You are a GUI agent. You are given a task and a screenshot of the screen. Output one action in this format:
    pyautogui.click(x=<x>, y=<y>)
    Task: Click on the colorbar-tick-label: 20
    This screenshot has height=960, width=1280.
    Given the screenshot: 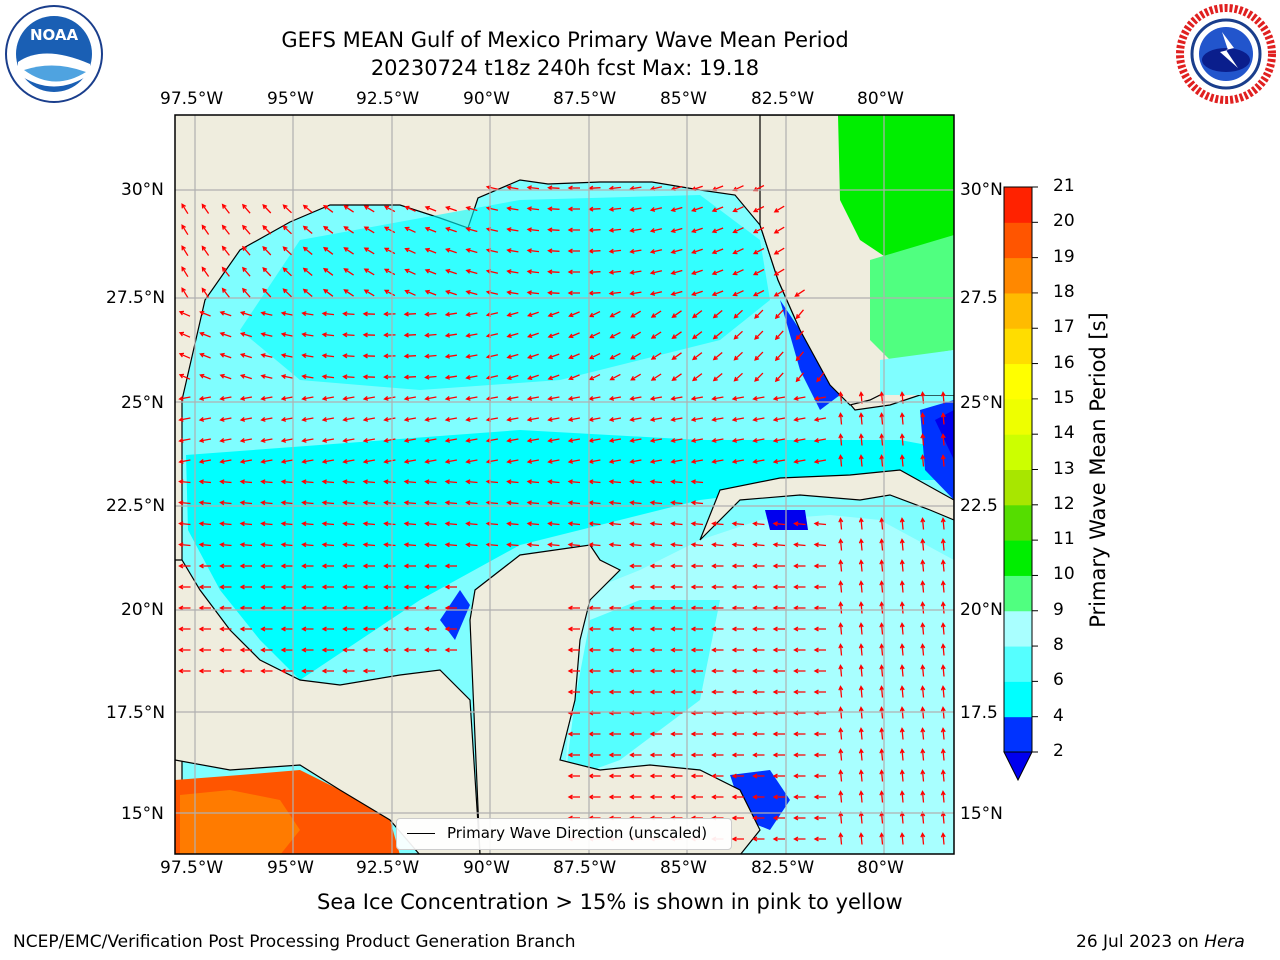 What is the action you would take?
    pyautogui.click(x=1064, y=221)
    